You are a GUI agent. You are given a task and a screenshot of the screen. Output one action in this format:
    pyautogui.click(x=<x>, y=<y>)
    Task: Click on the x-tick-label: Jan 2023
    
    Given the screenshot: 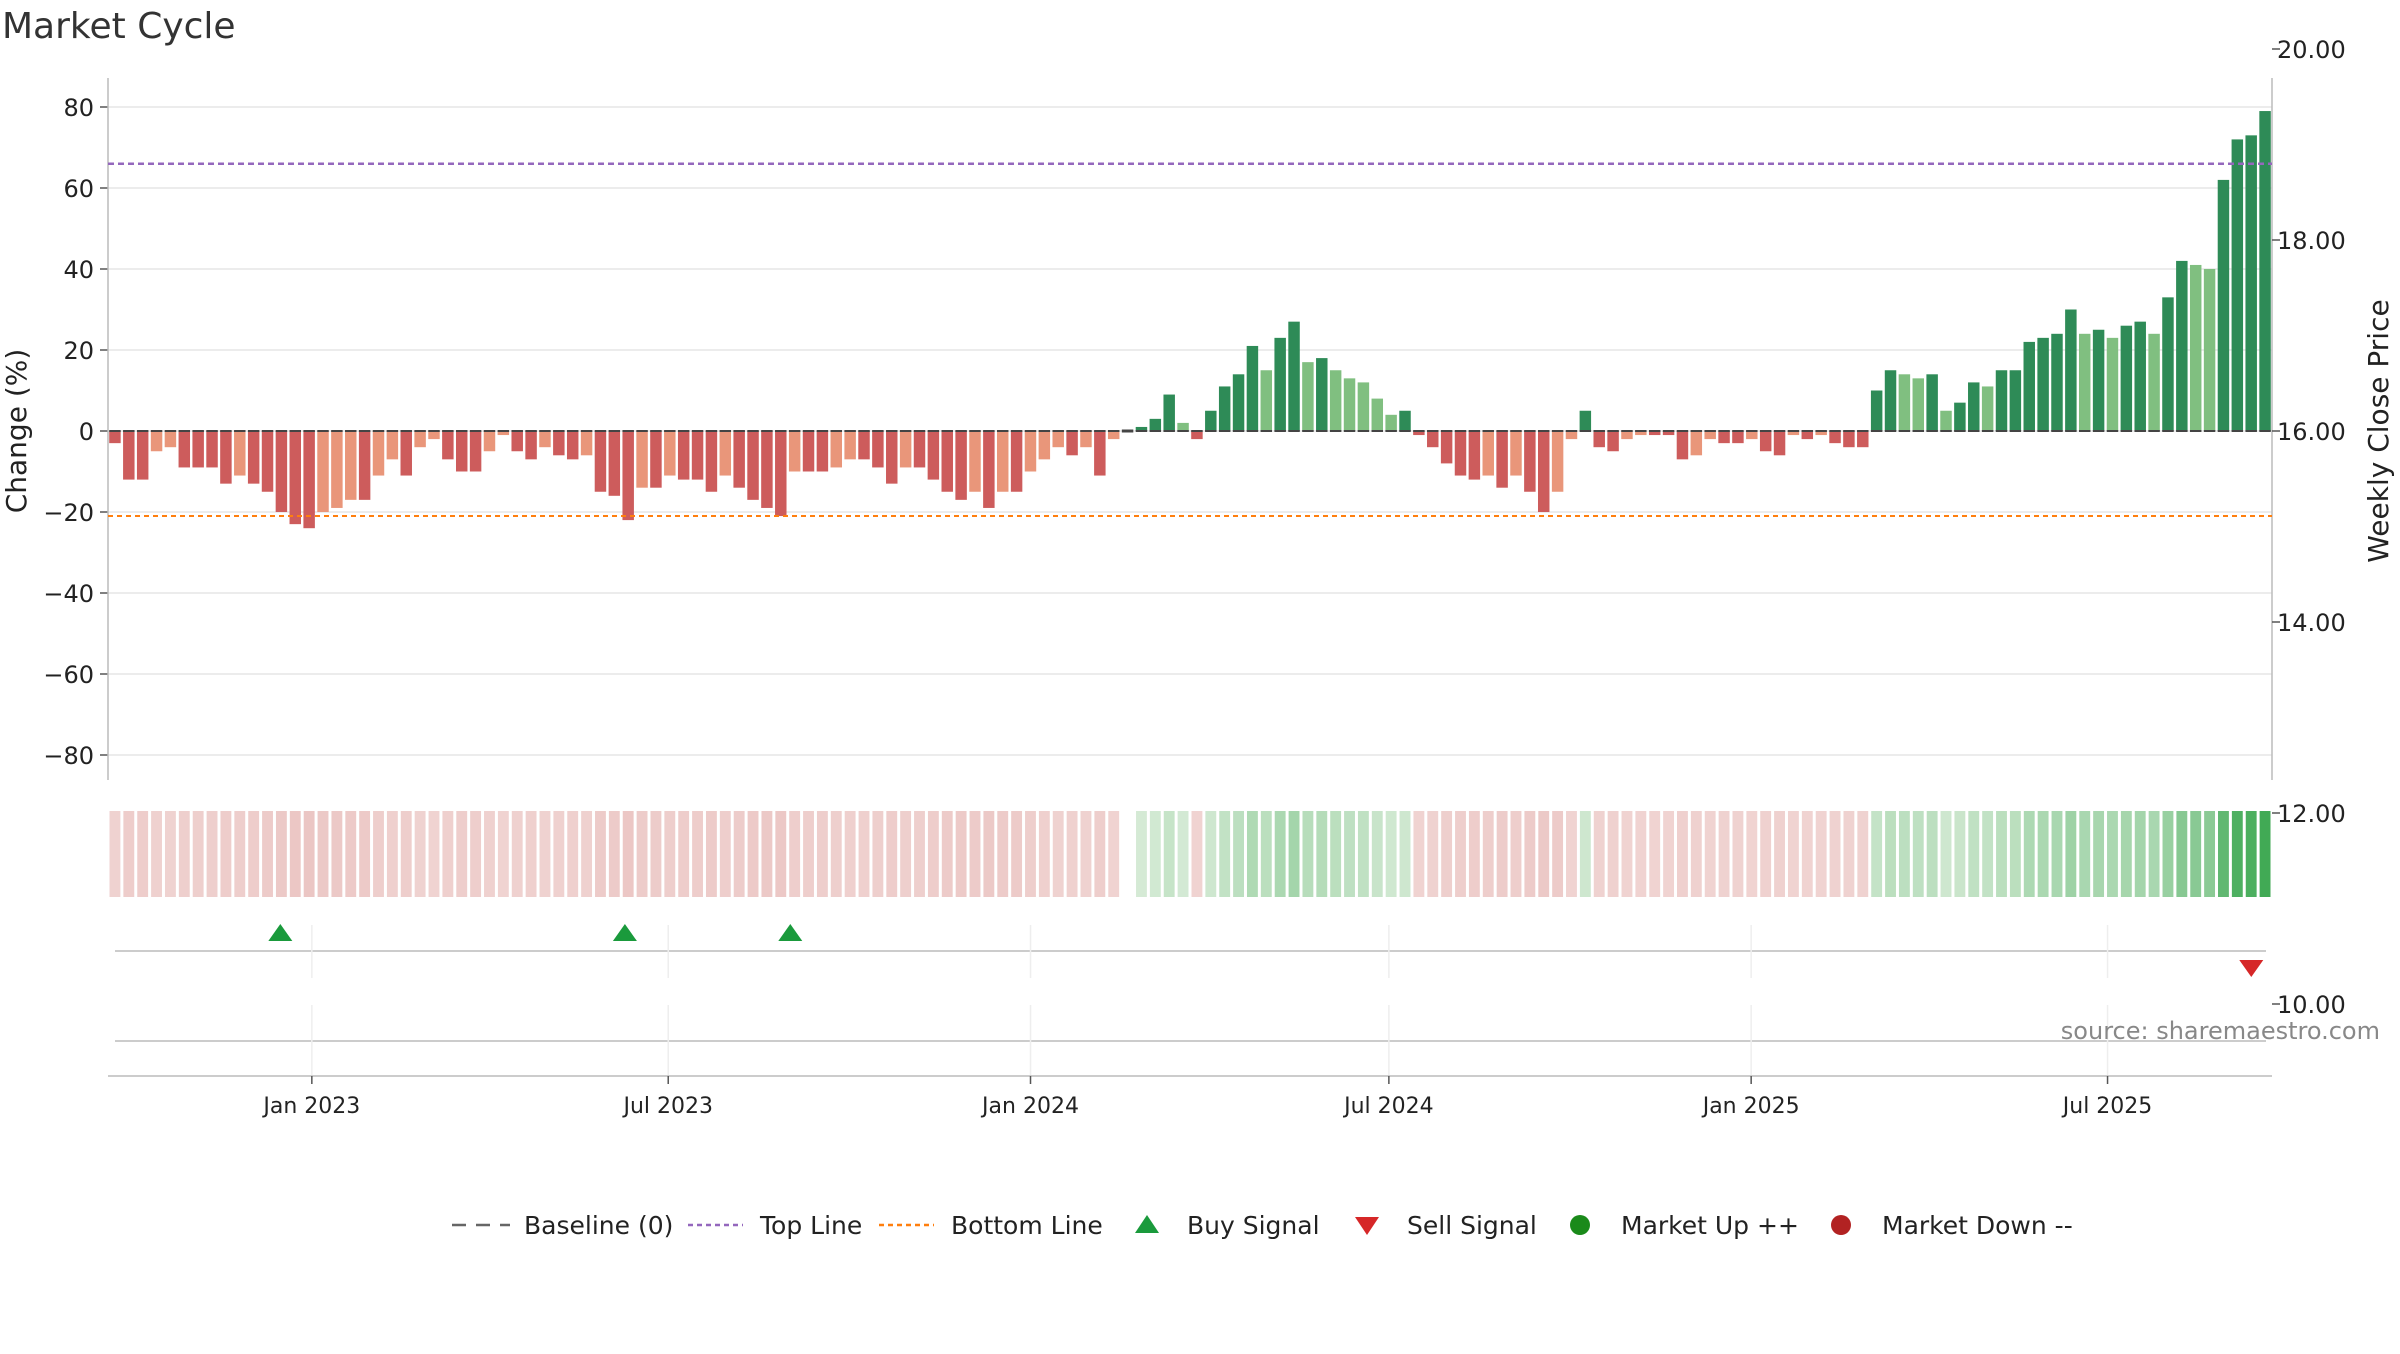 What is the action you would take?
    pyautogui.click(x=310, y=1106)
    